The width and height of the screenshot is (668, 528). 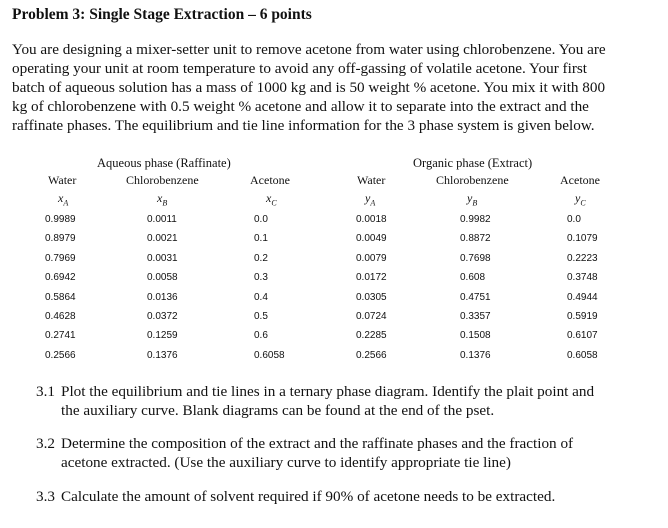 I want to click on table-cell: 0.9989, so click(x=60, y=219).